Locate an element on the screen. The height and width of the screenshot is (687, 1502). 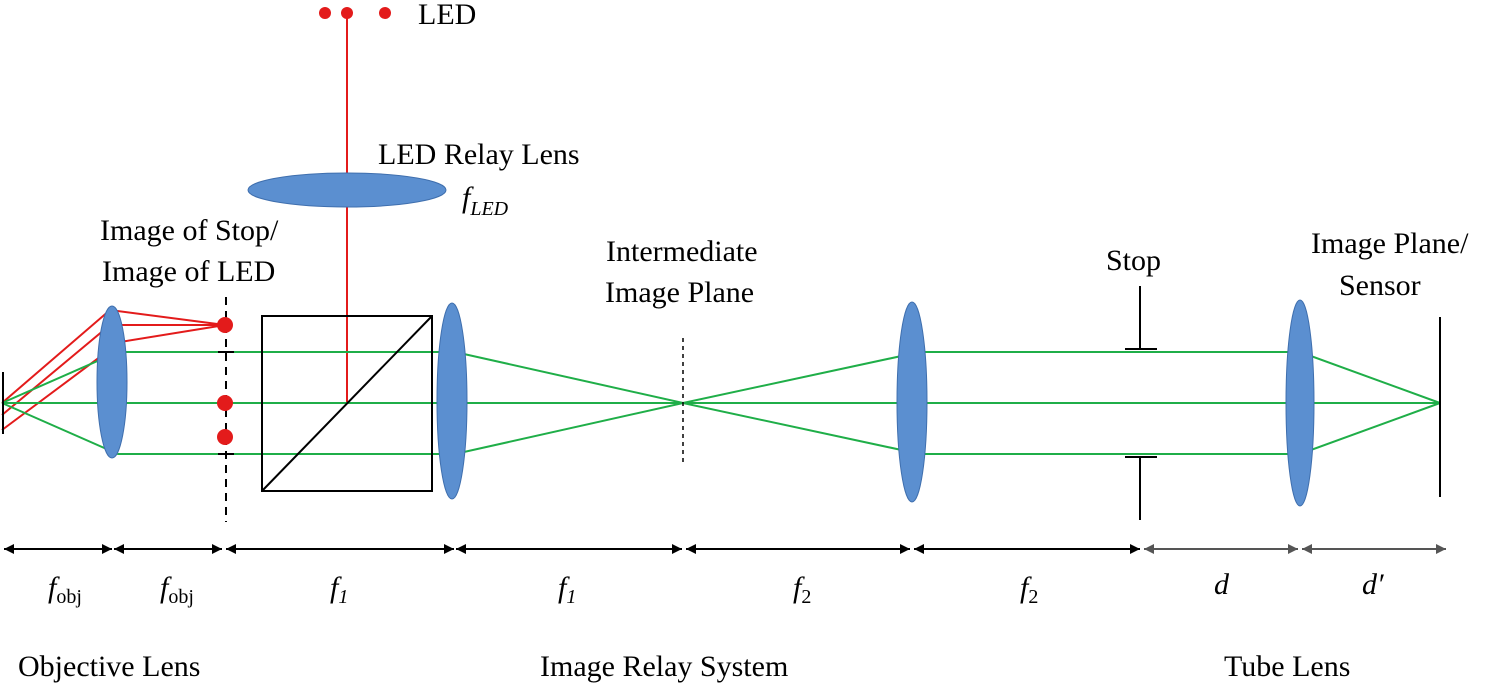
image-plane-label-2: Sensor is located at coordinates (1380, 285).